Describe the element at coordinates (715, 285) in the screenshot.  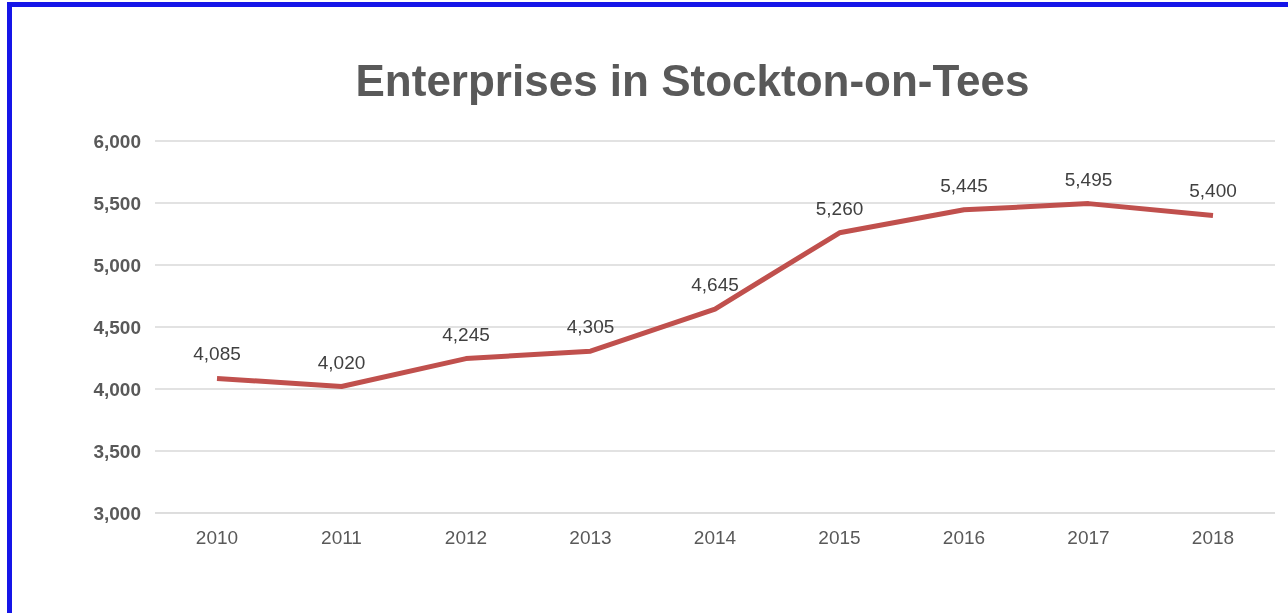
I see `data-label: 4,645` at that location.